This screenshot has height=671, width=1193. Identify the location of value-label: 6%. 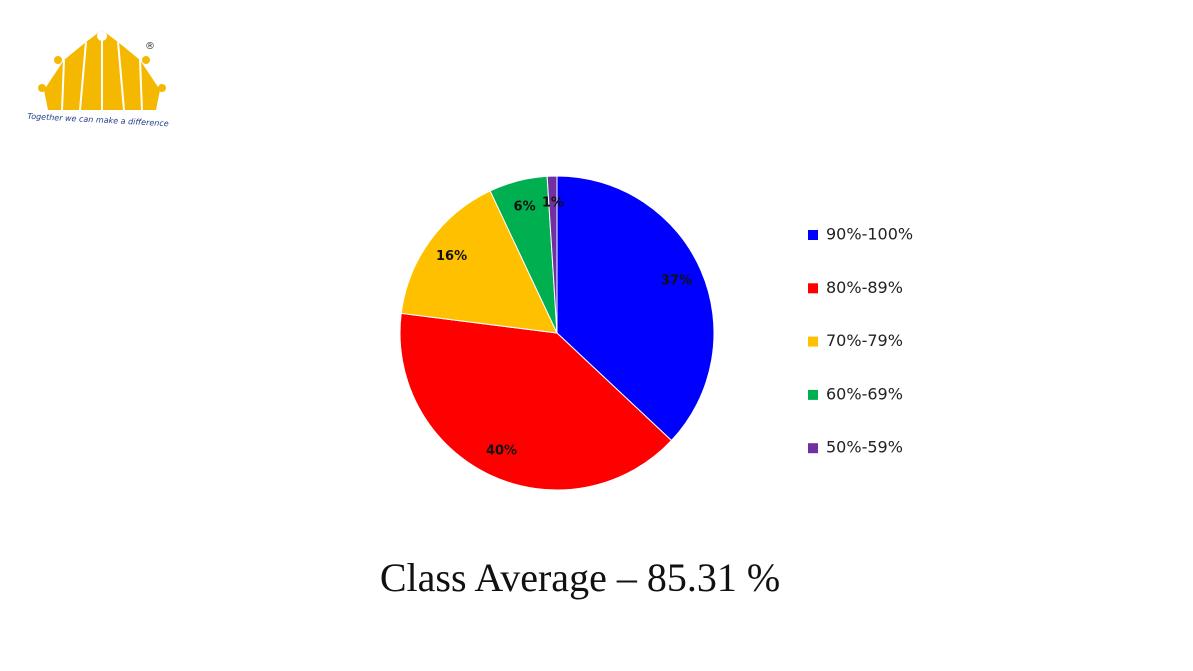
(525, 206).